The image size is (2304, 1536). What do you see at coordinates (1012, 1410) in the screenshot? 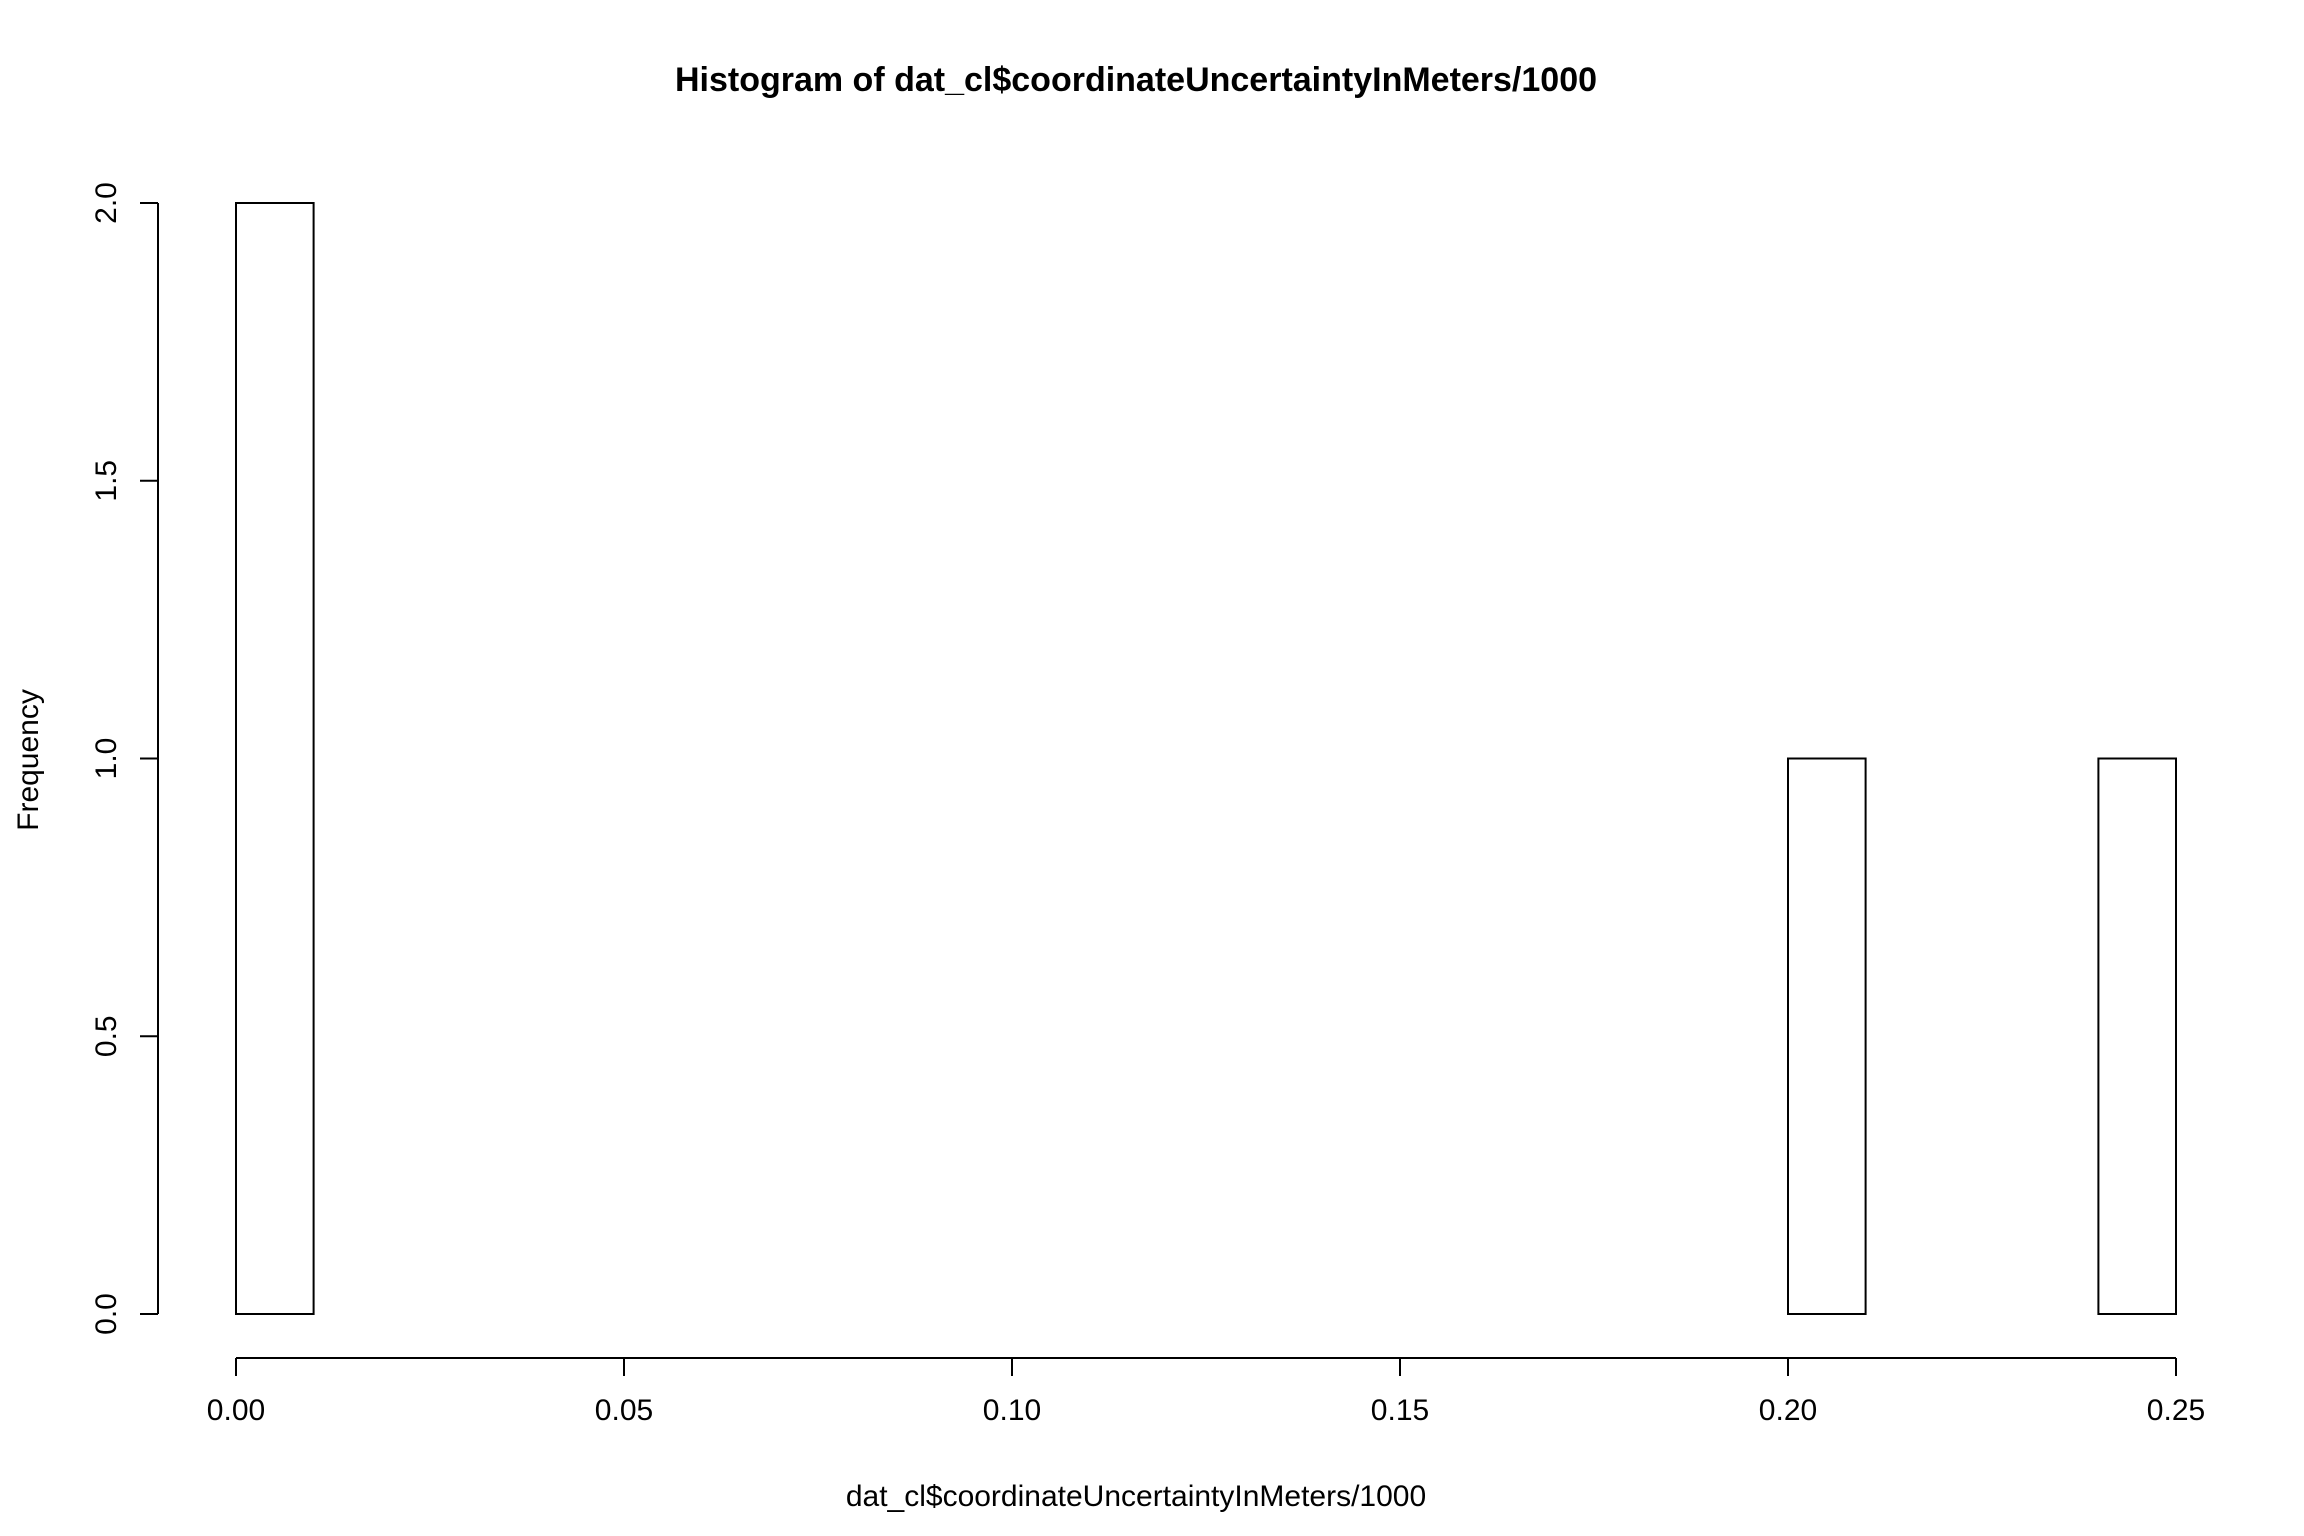
I see `x-tick-label: 0.10` at bounding box center [1012, 1410].